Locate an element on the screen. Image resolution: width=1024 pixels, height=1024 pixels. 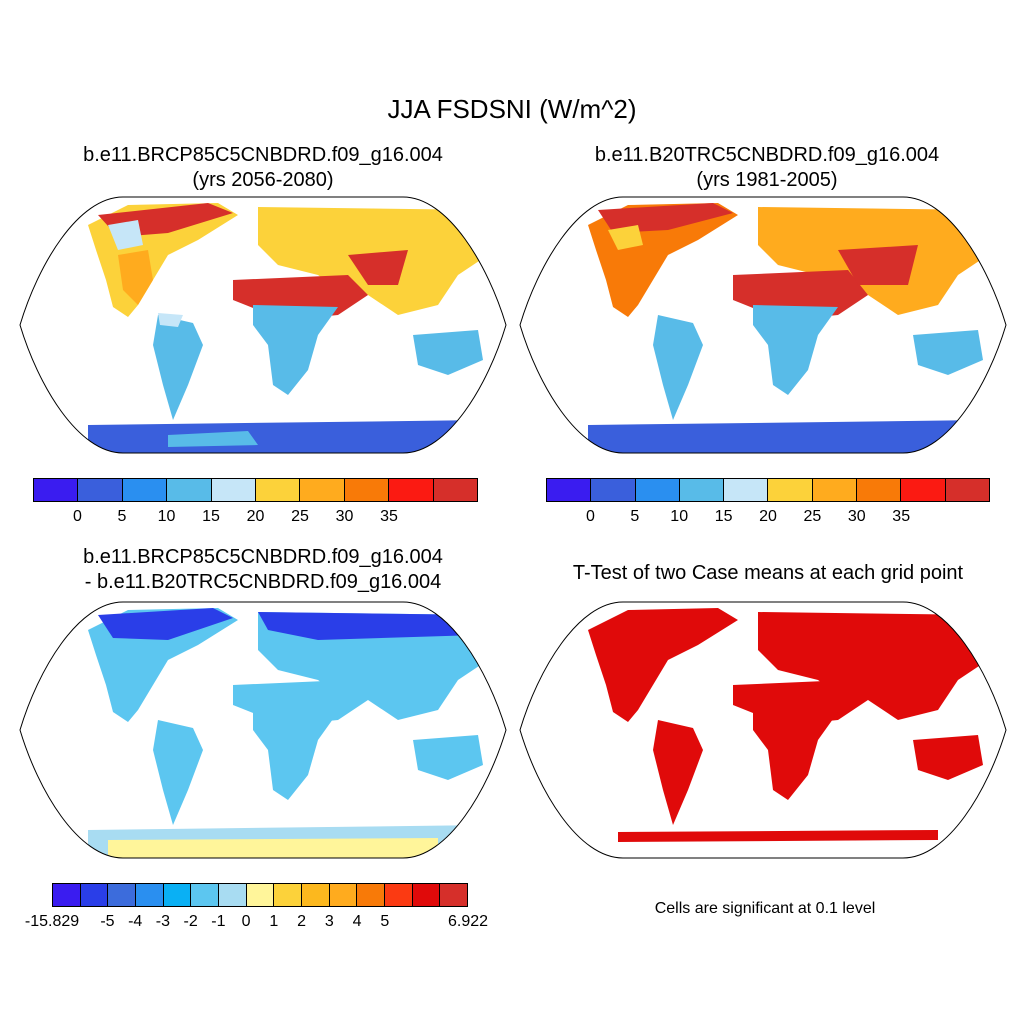
colorbar-panel-3-labels: -15.829 -5 -4 -3 -2 -1 0 1 2 3 4 5 6.922 is located at coordinates (256, 923).